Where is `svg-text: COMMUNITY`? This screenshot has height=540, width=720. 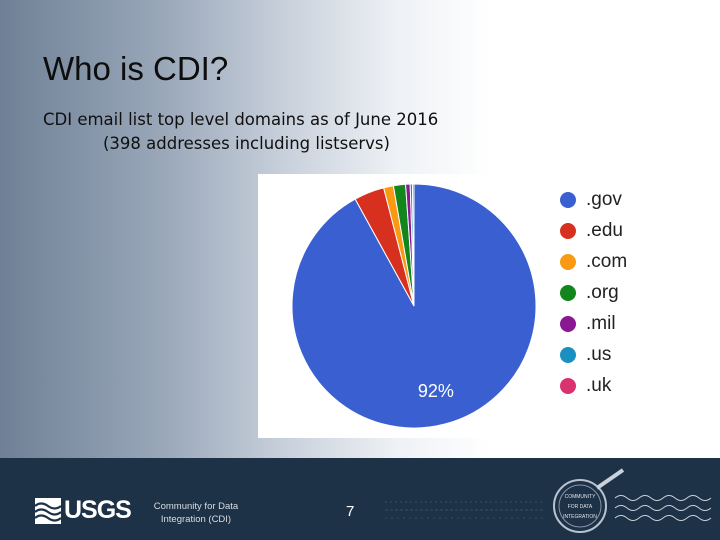
svg-text: COMMUNITY is located at coordinates (580, 497).